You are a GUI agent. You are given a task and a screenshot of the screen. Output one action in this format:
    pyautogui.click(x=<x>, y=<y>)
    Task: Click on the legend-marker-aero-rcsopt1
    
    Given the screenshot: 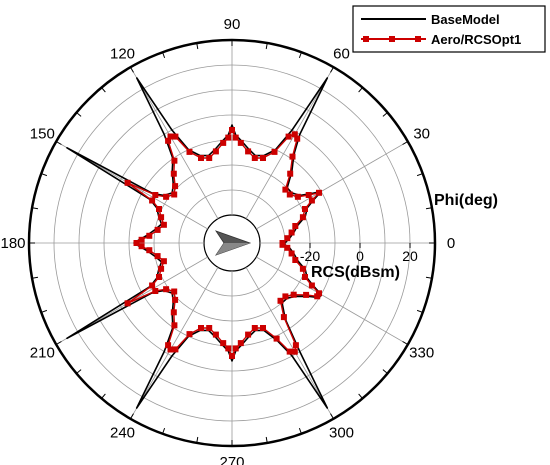 What is the action you would take?
    pyautogui.click(x=366, y=39)
    